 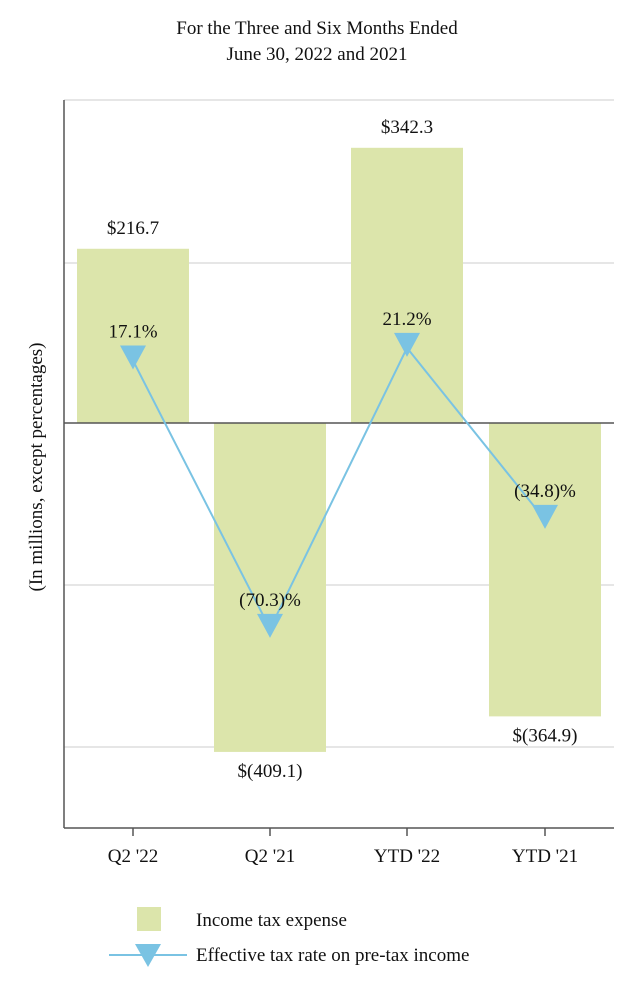 What do you see at coordinates (133, 856) in the screenshot?
I see `x-tick-label-q2-22: Q2 '22` at bounding box center [133, 856].